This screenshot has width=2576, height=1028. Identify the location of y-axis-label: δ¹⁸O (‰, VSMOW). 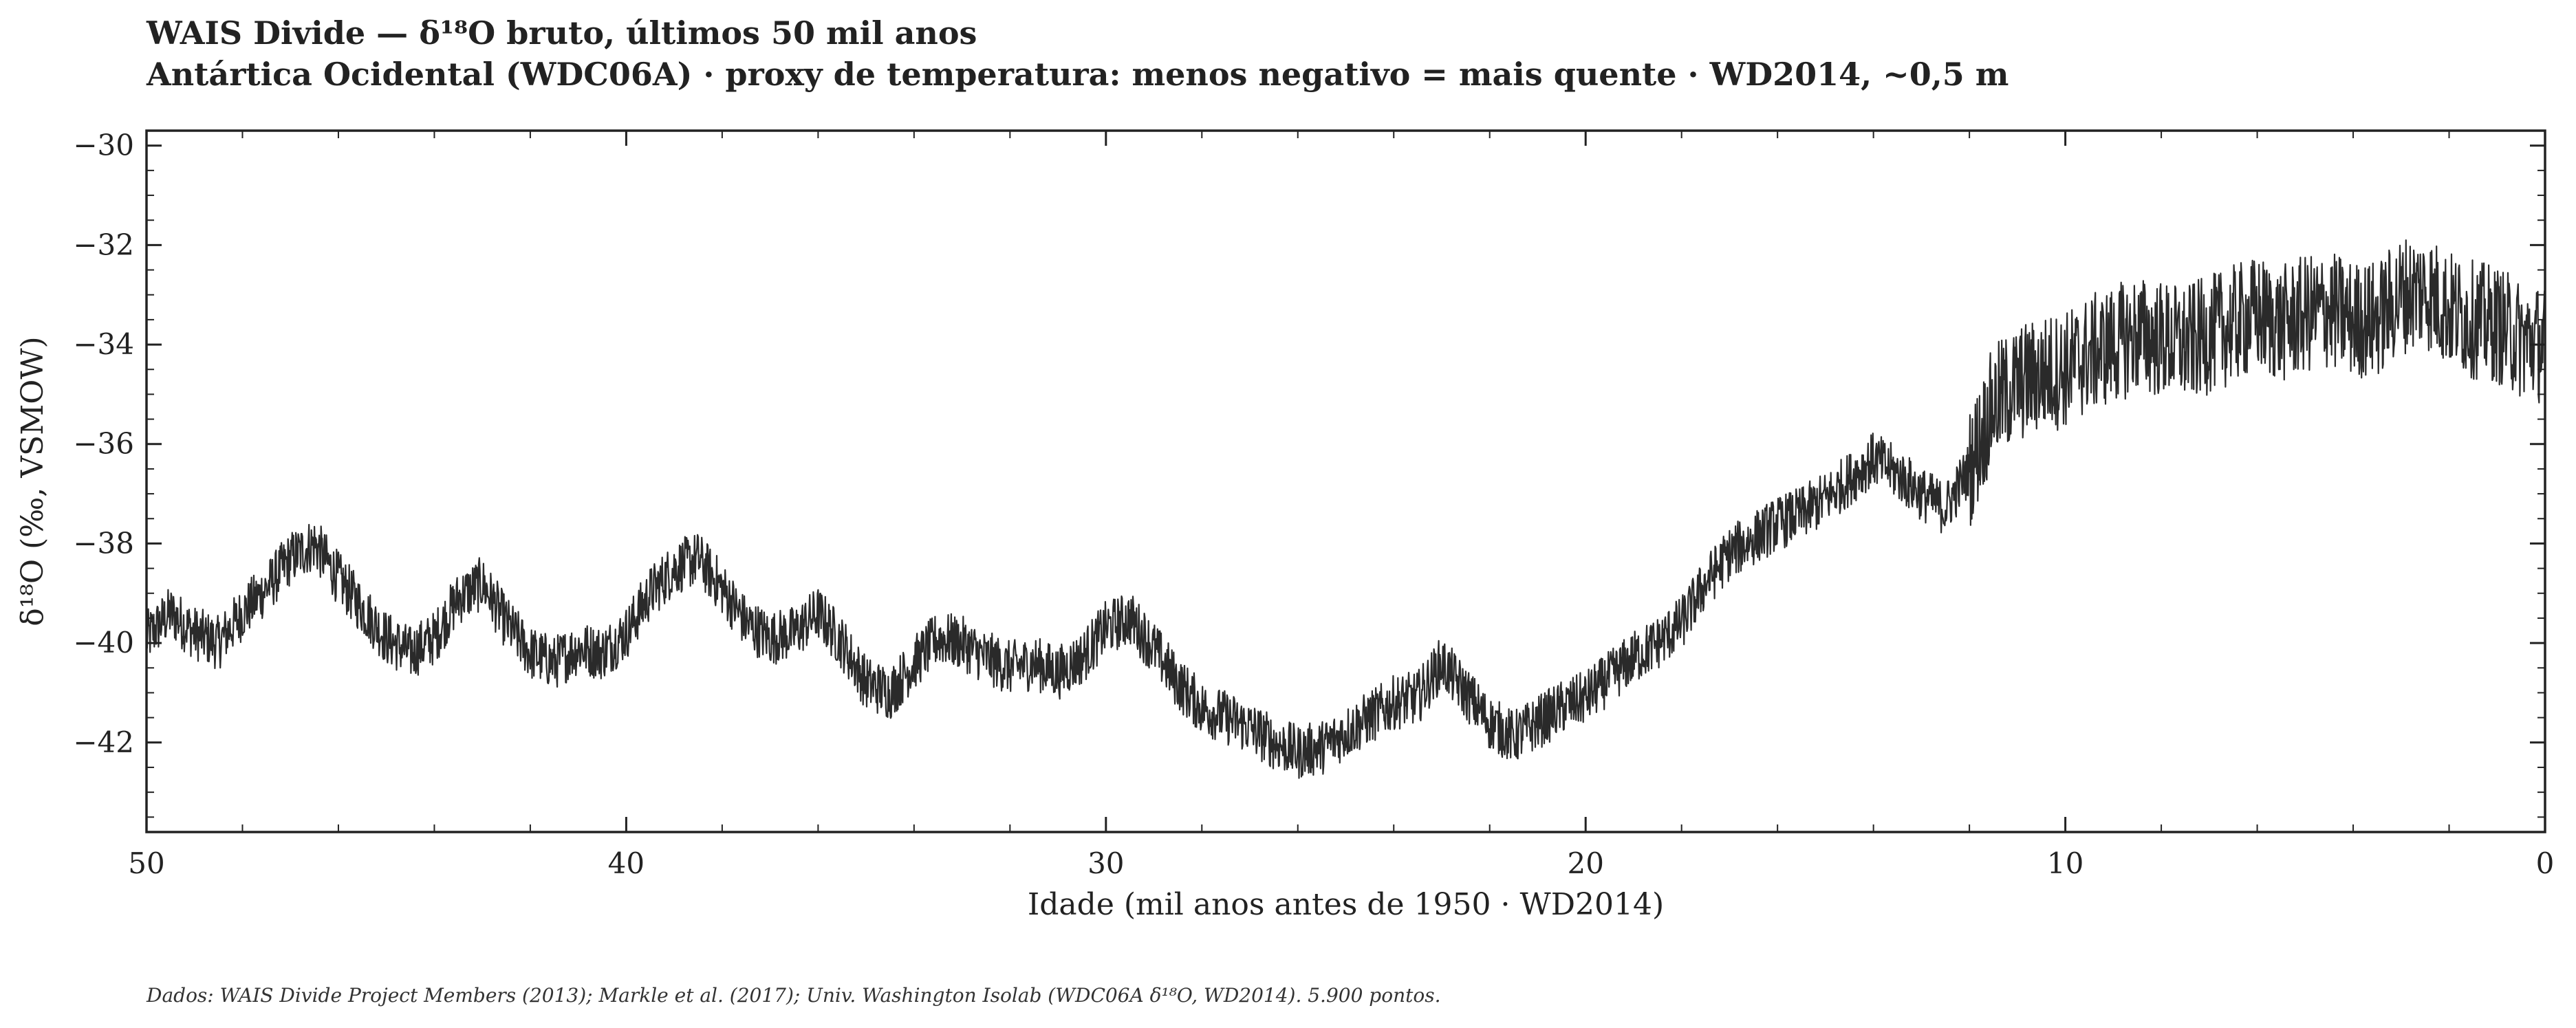
(32, 481).